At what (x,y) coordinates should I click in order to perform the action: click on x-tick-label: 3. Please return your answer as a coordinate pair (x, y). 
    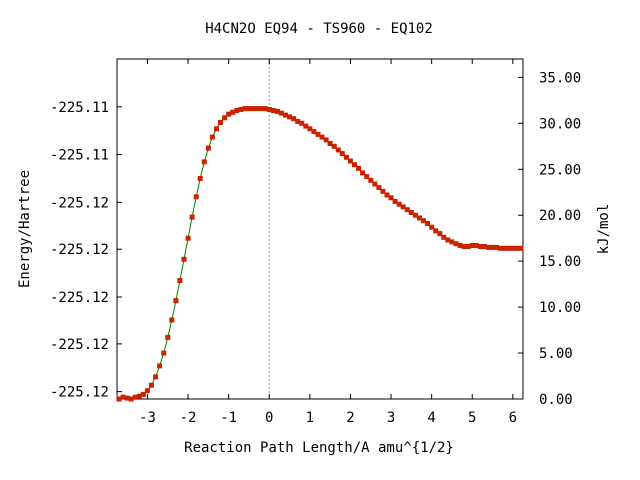
    Looking at the image, I should click on (391, 418).